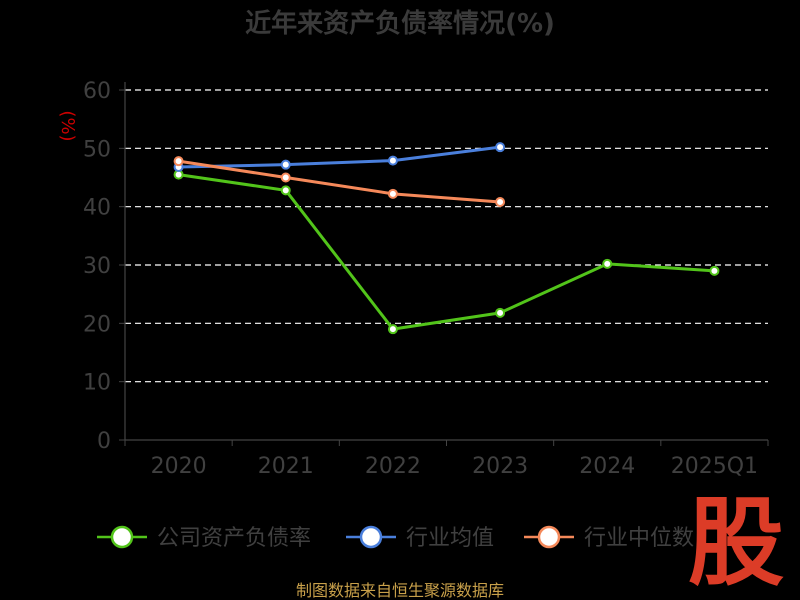 This screenshot has height=600, width=800. I want to click on chart-title: 近年来资产负债率情况(%), so click(400, 23).